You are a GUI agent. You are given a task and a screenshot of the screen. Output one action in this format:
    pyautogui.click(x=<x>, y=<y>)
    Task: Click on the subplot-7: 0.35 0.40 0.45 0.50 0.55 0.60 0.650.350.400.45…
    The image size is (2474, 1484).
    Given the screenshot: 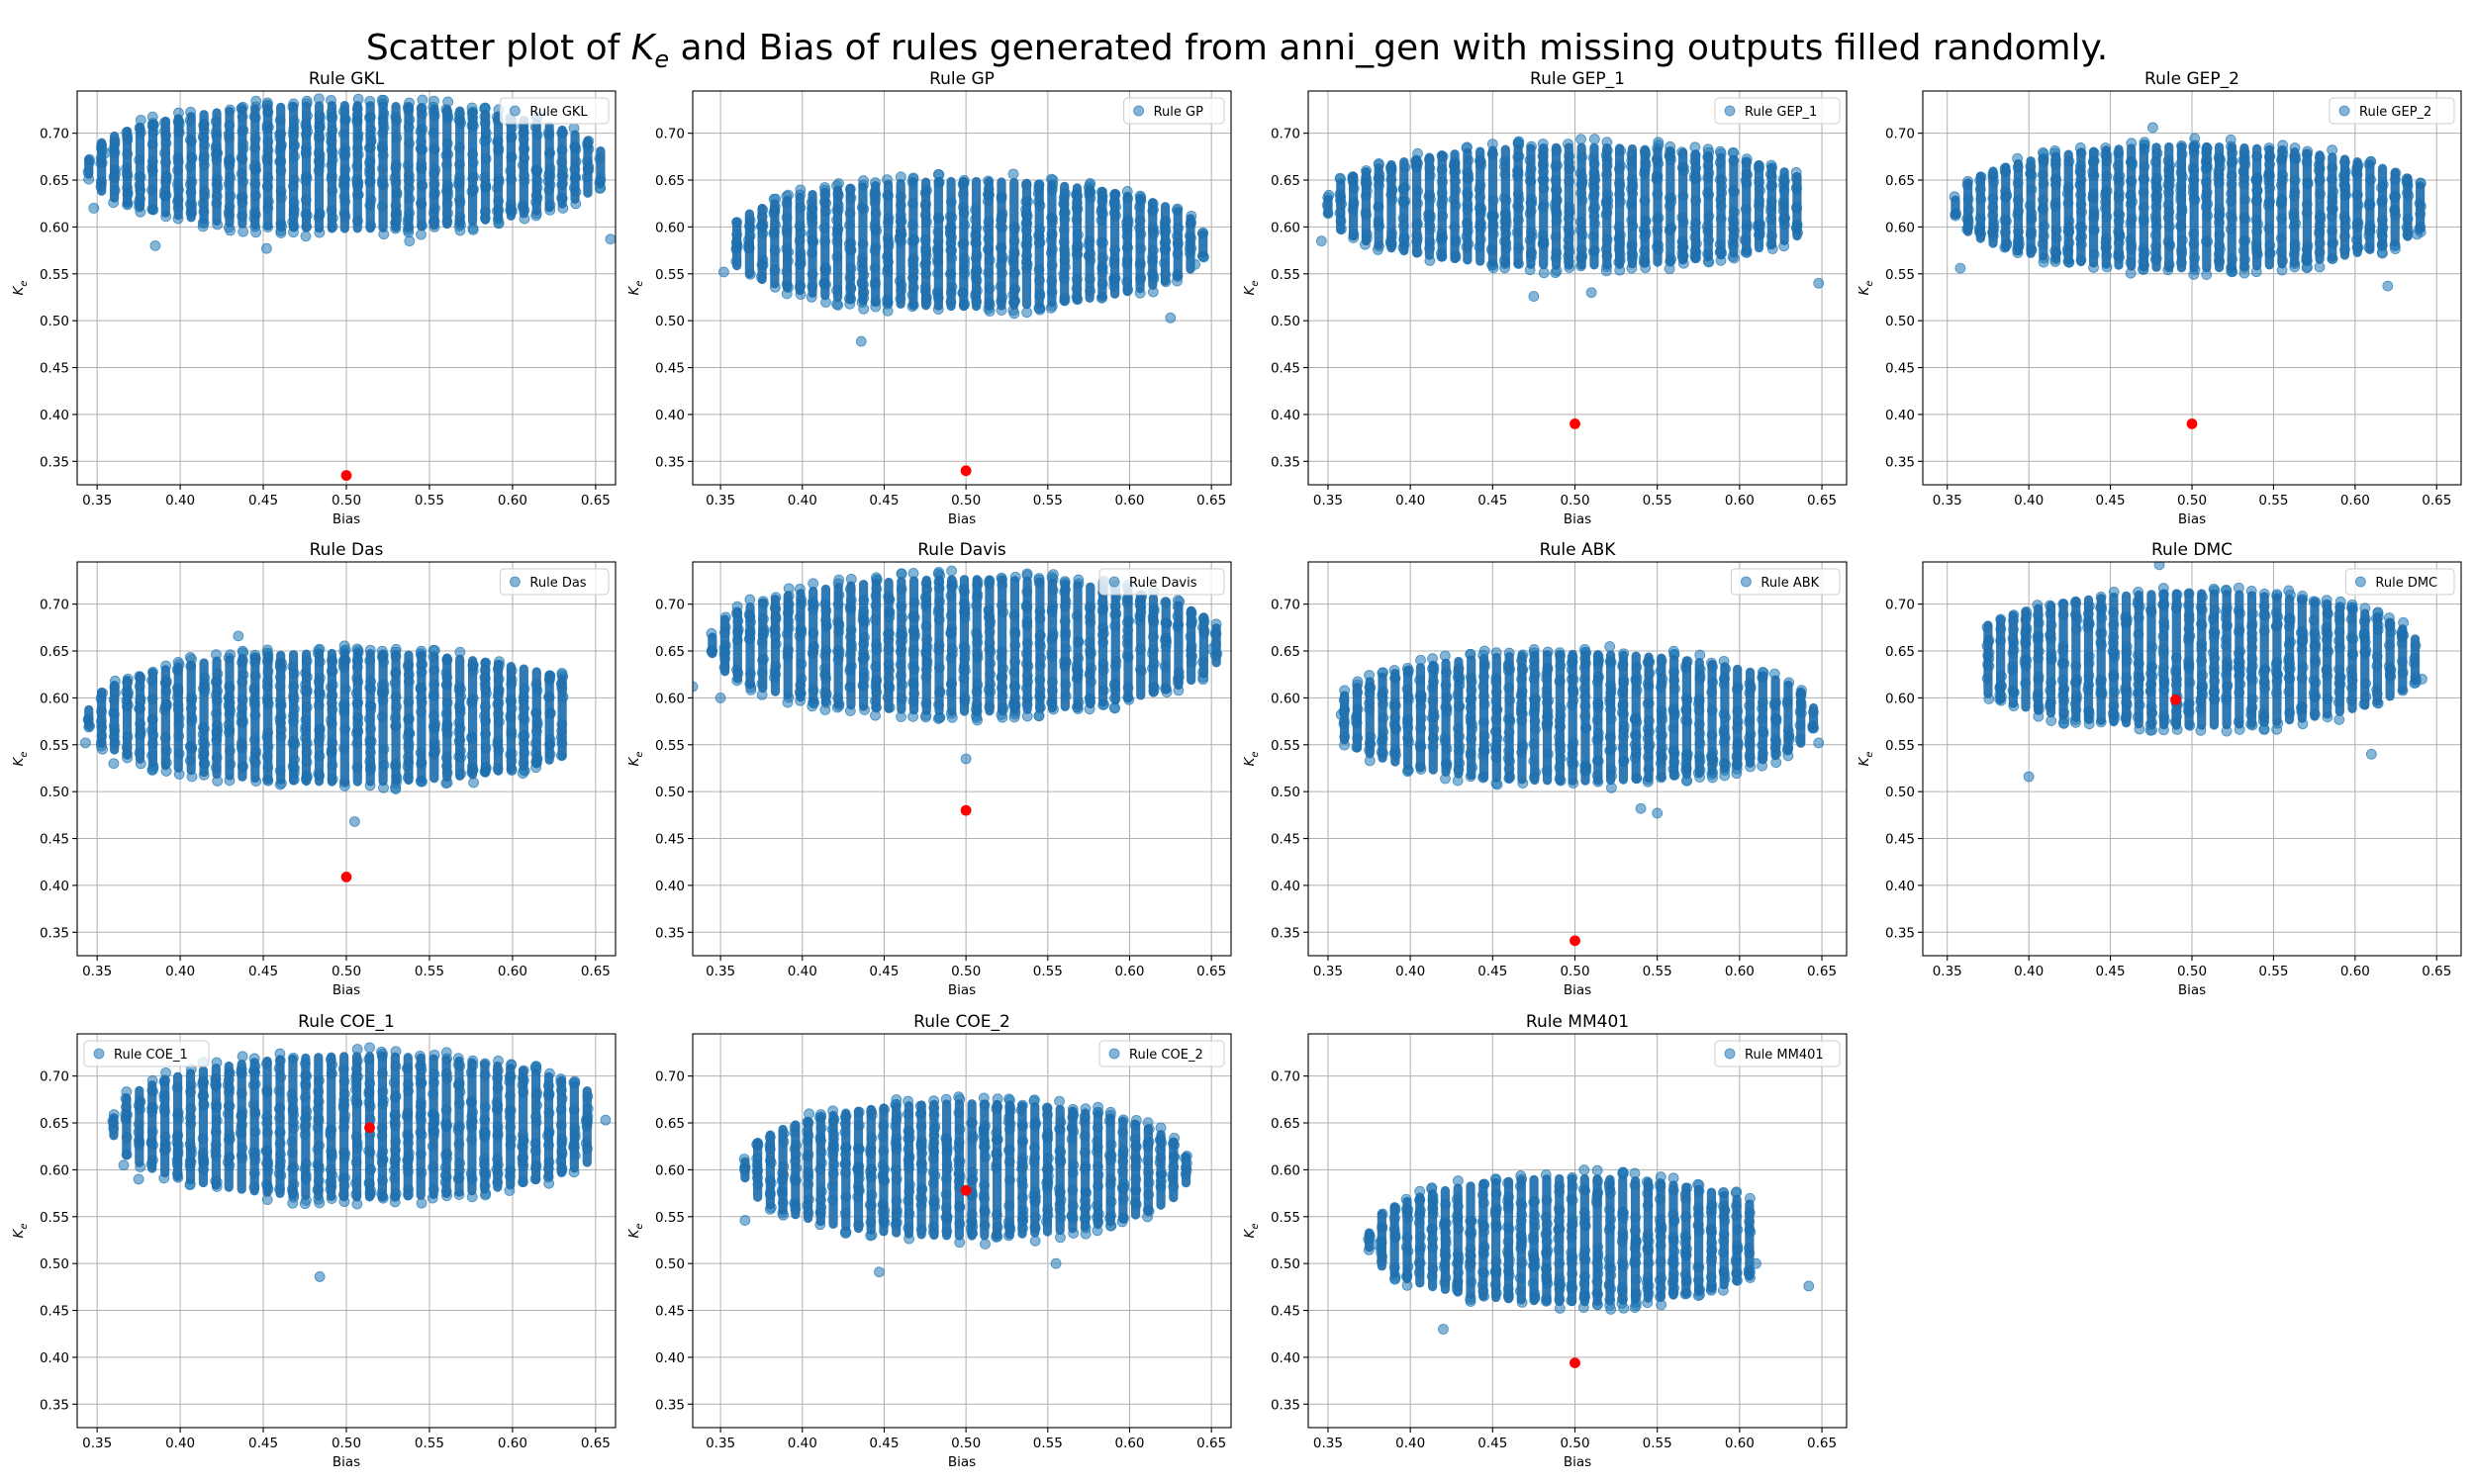 What is the action you would take?
    pyautogui.click(x=1545, y=769)
    